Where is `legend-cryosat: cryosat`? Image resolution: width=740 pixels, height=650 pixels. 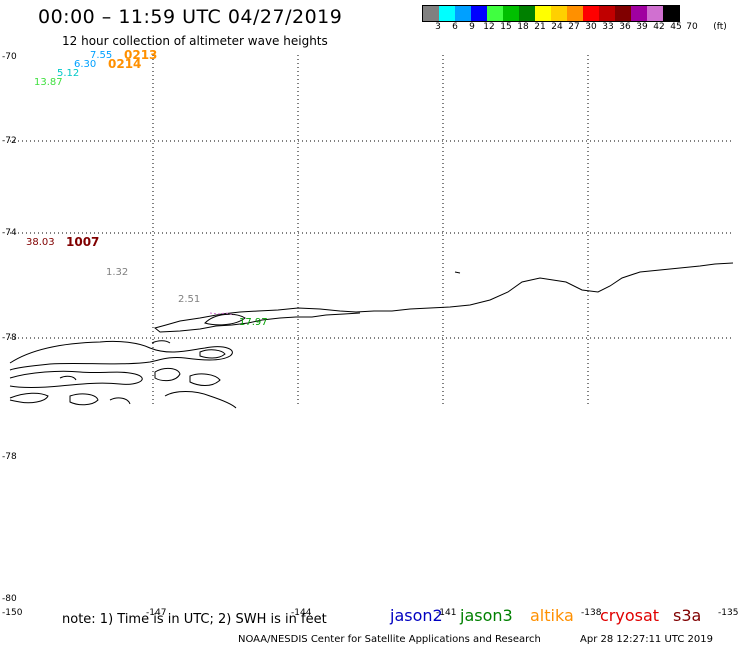
legend-cryosat: cryosat is located at coordinates (630, 615).